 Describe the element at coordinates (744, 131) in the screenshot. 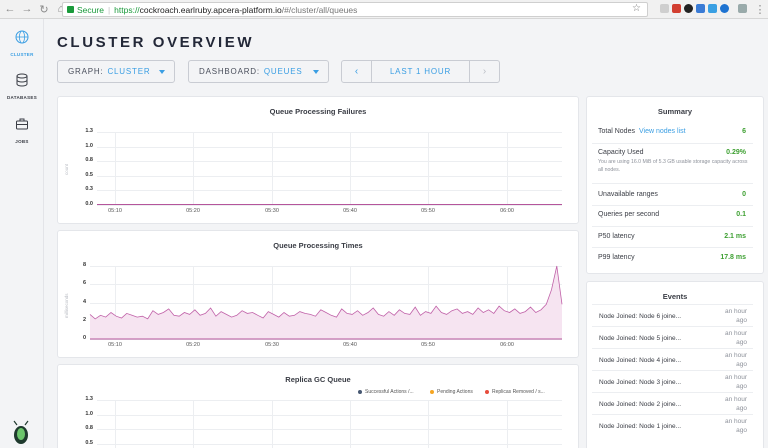

I see `total-nodes-value: 6` at that location.